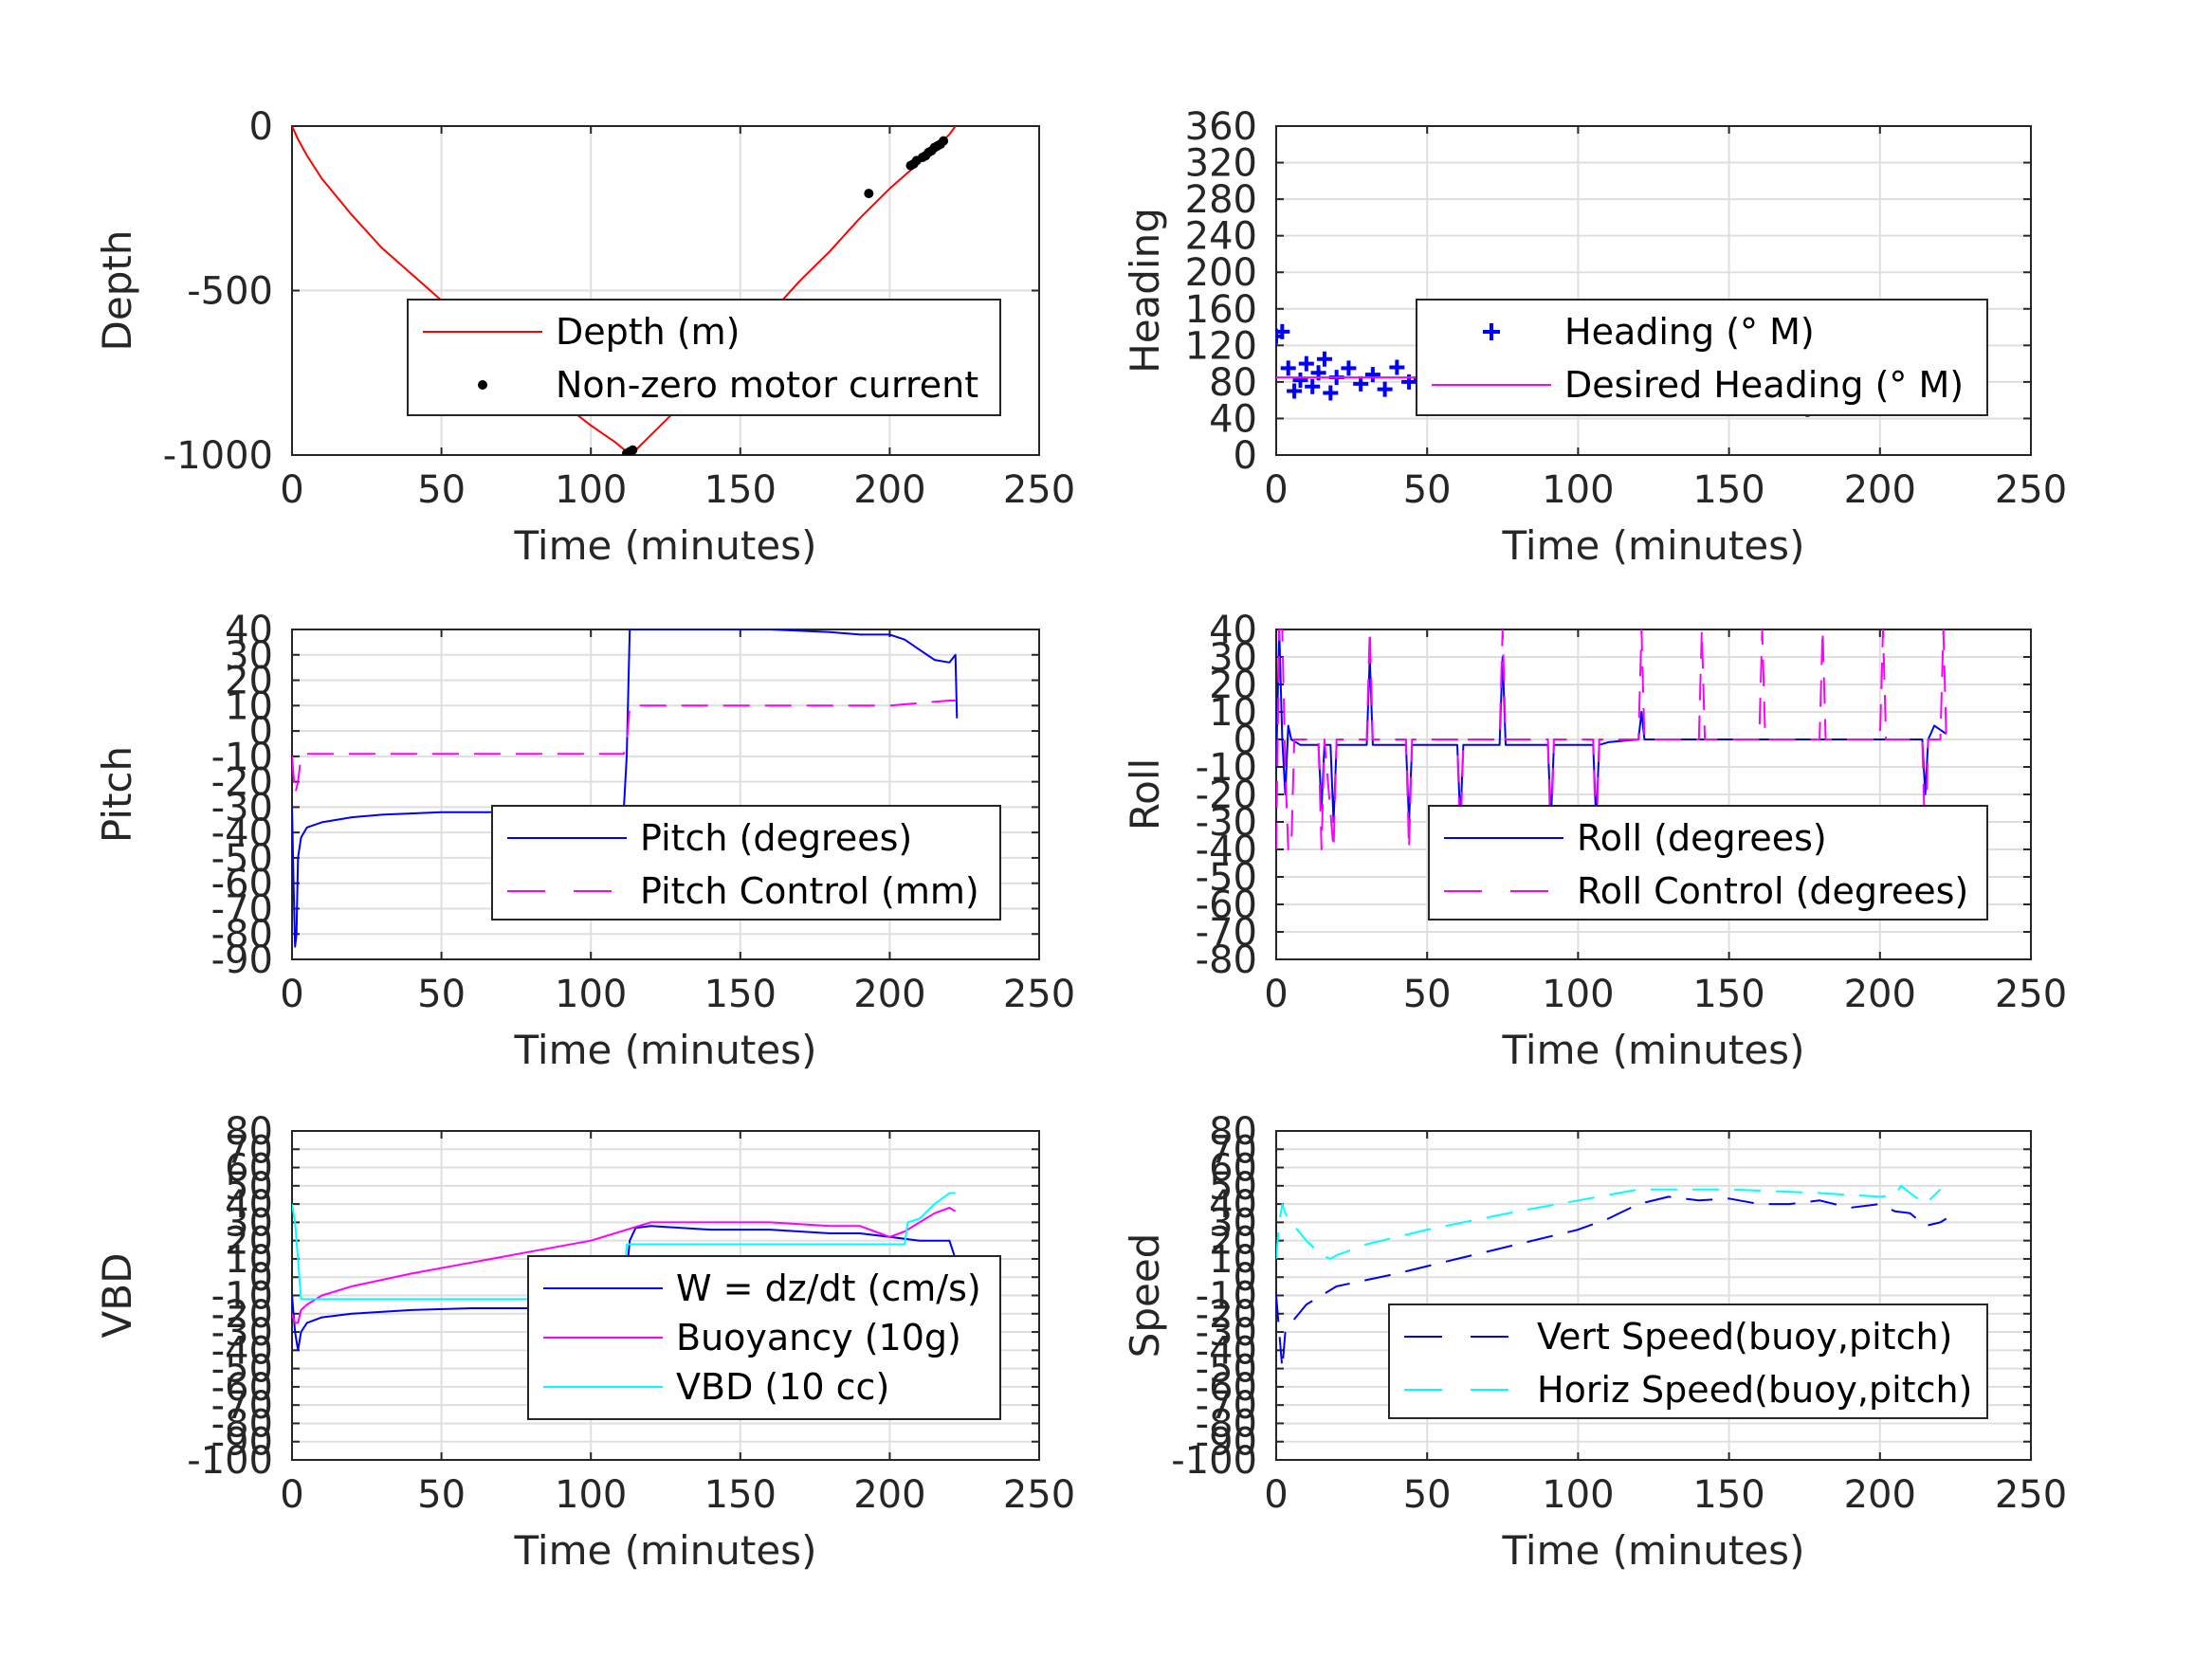 This screenshot has height=1659, width=2212. Describe the element at coordinates (1145, 1295) in the screenshot. I see `y-axis-label: Speed` at that location.